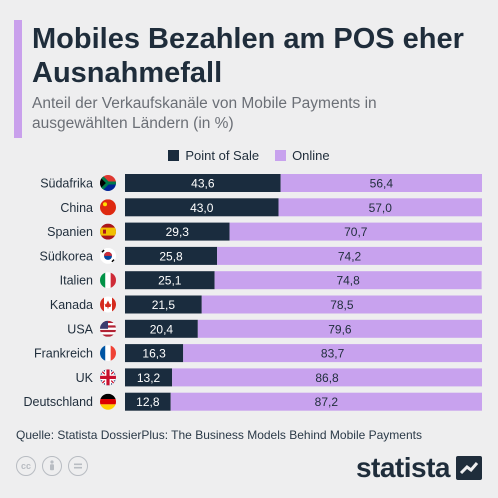 Image resolution: width=498 pixels, height=498 pixels. I want to click on data-label-pos: 43,0, so click(202, 208).